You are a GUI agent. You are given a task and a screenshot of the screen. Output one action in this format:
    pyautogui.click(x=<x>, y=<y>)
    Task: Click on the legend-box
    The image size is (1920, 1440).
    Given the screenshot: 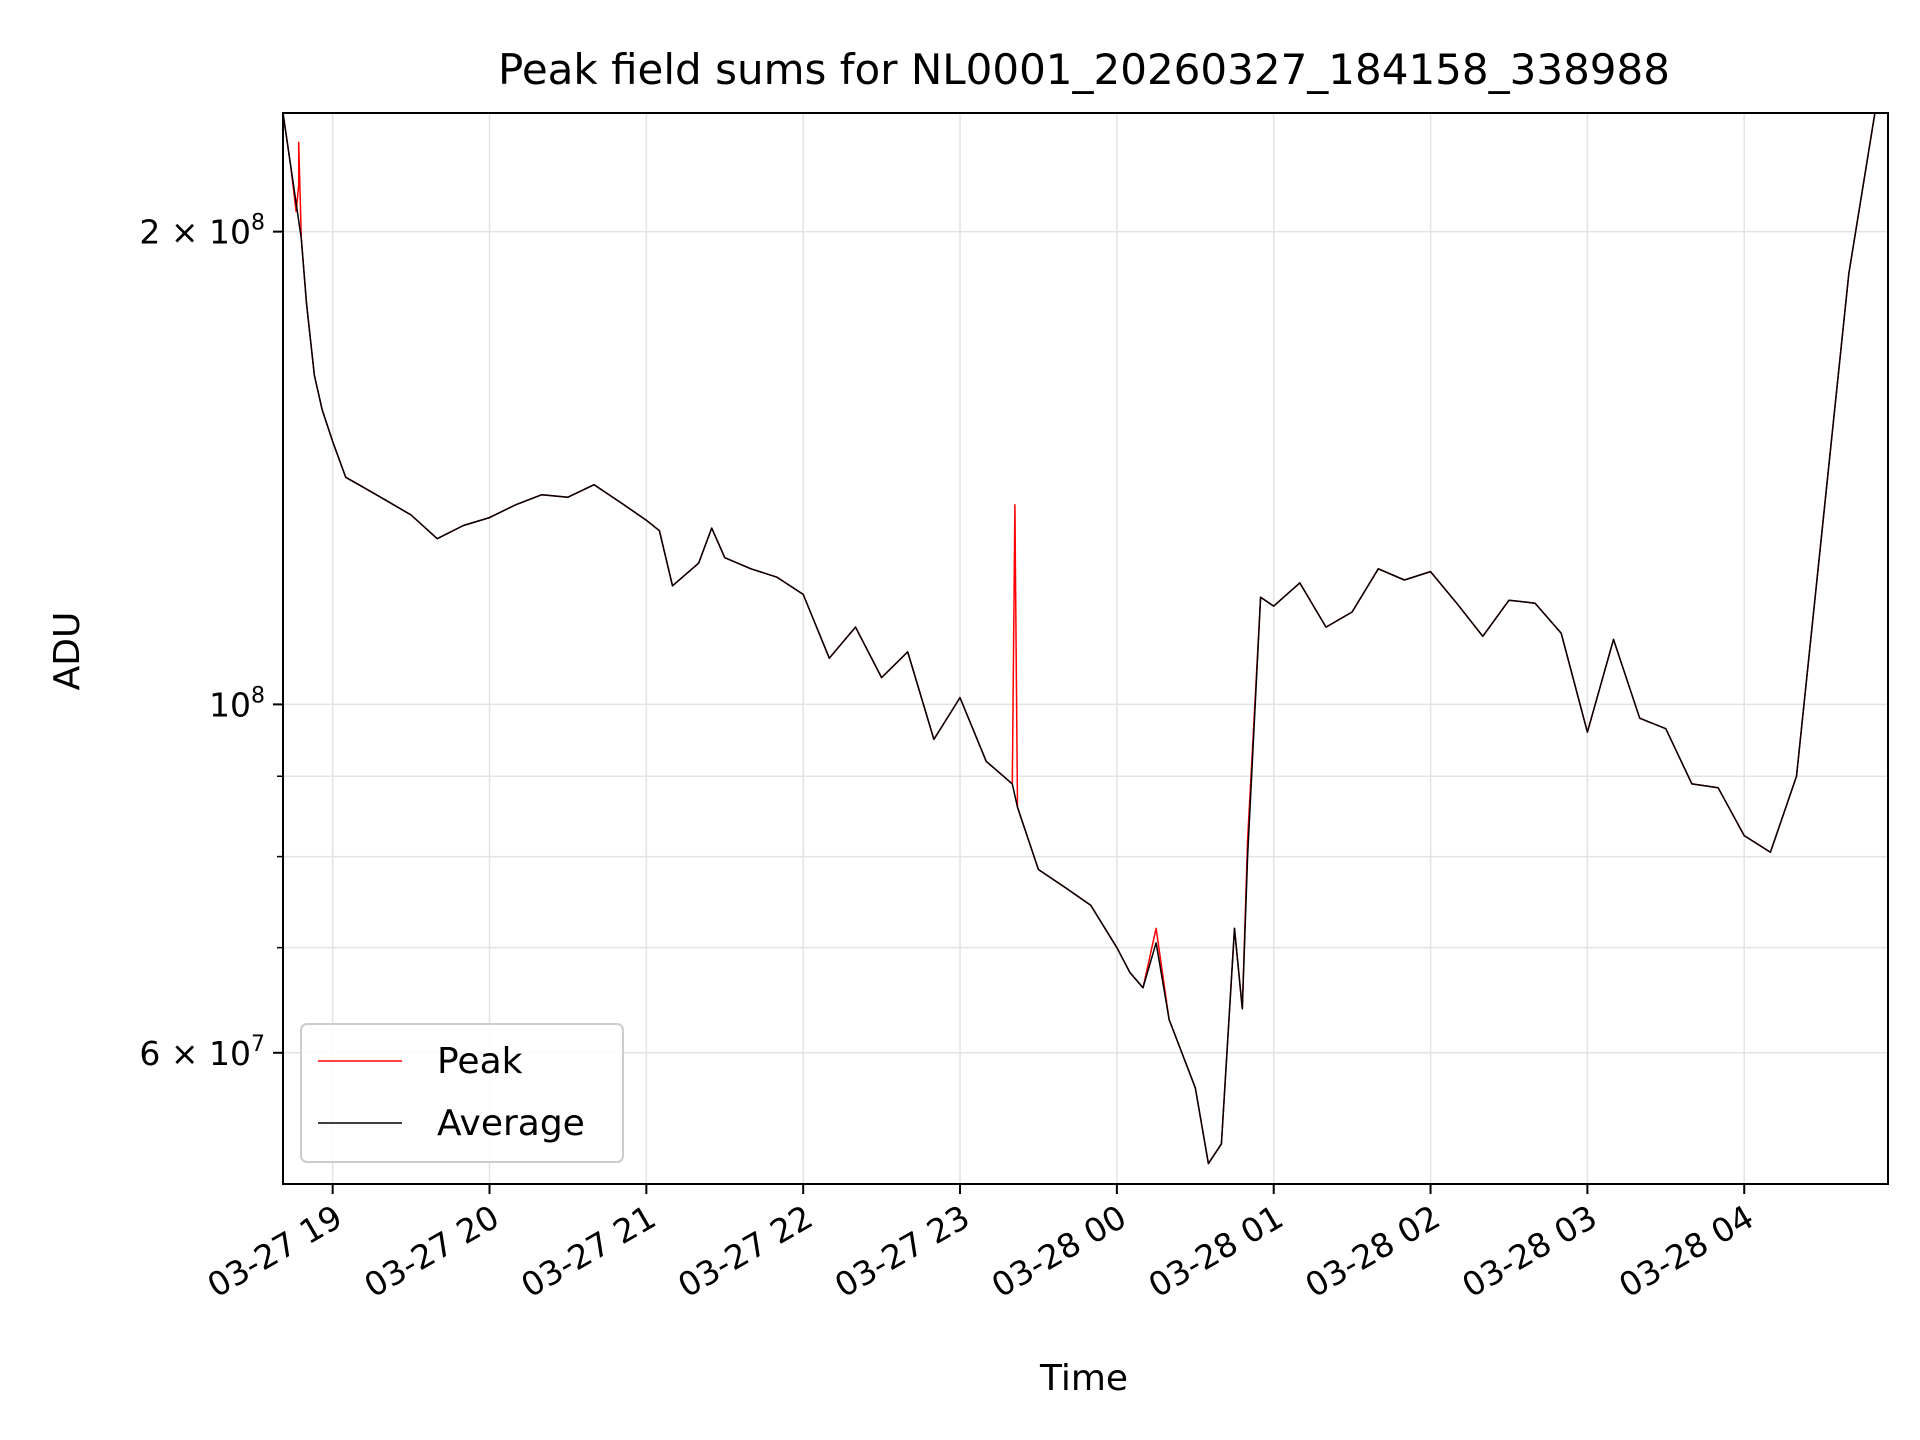 What is the action you would take?
    pyautogui.click(x=462, y=1093)
    